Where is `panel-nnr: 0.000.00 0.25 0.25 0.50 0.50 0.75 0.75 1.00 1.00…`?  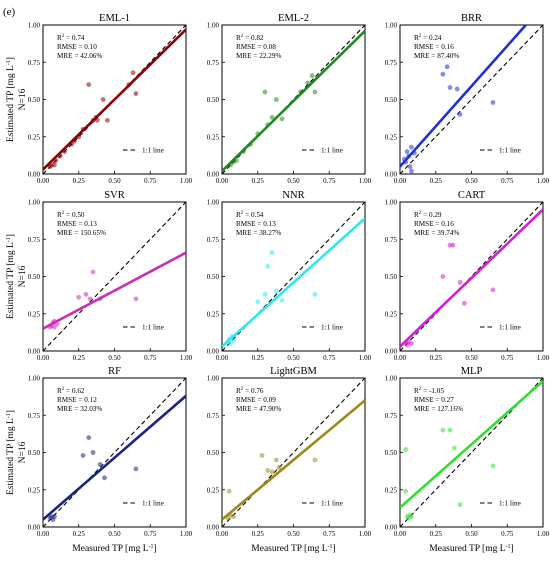 panel-nnr: 0.000.00 0.25 0.25 0.50 0.50 0.75 0.75 1.00 1.00… is located at coordinates (289, 276).